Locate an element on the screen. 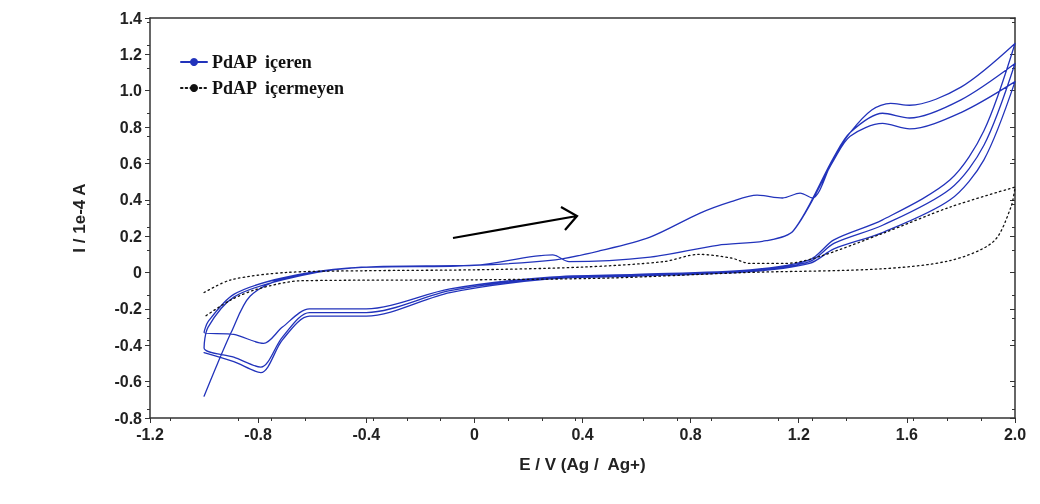  y-tick-label: -0.6 is located at coordinates (128, 382).